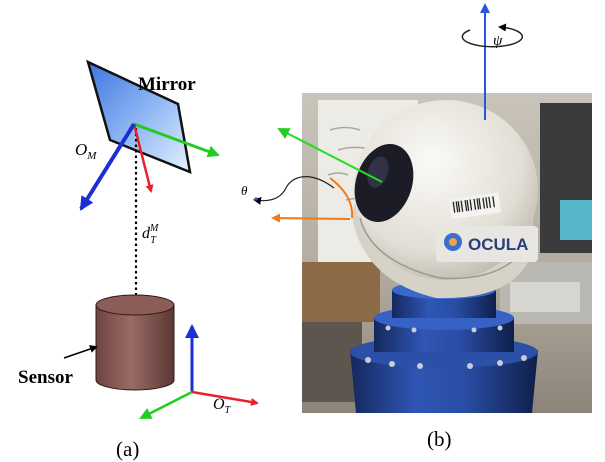 This screenshot has width=605, height=462. I want to click on pitch-label: θ, so click(244, 190).